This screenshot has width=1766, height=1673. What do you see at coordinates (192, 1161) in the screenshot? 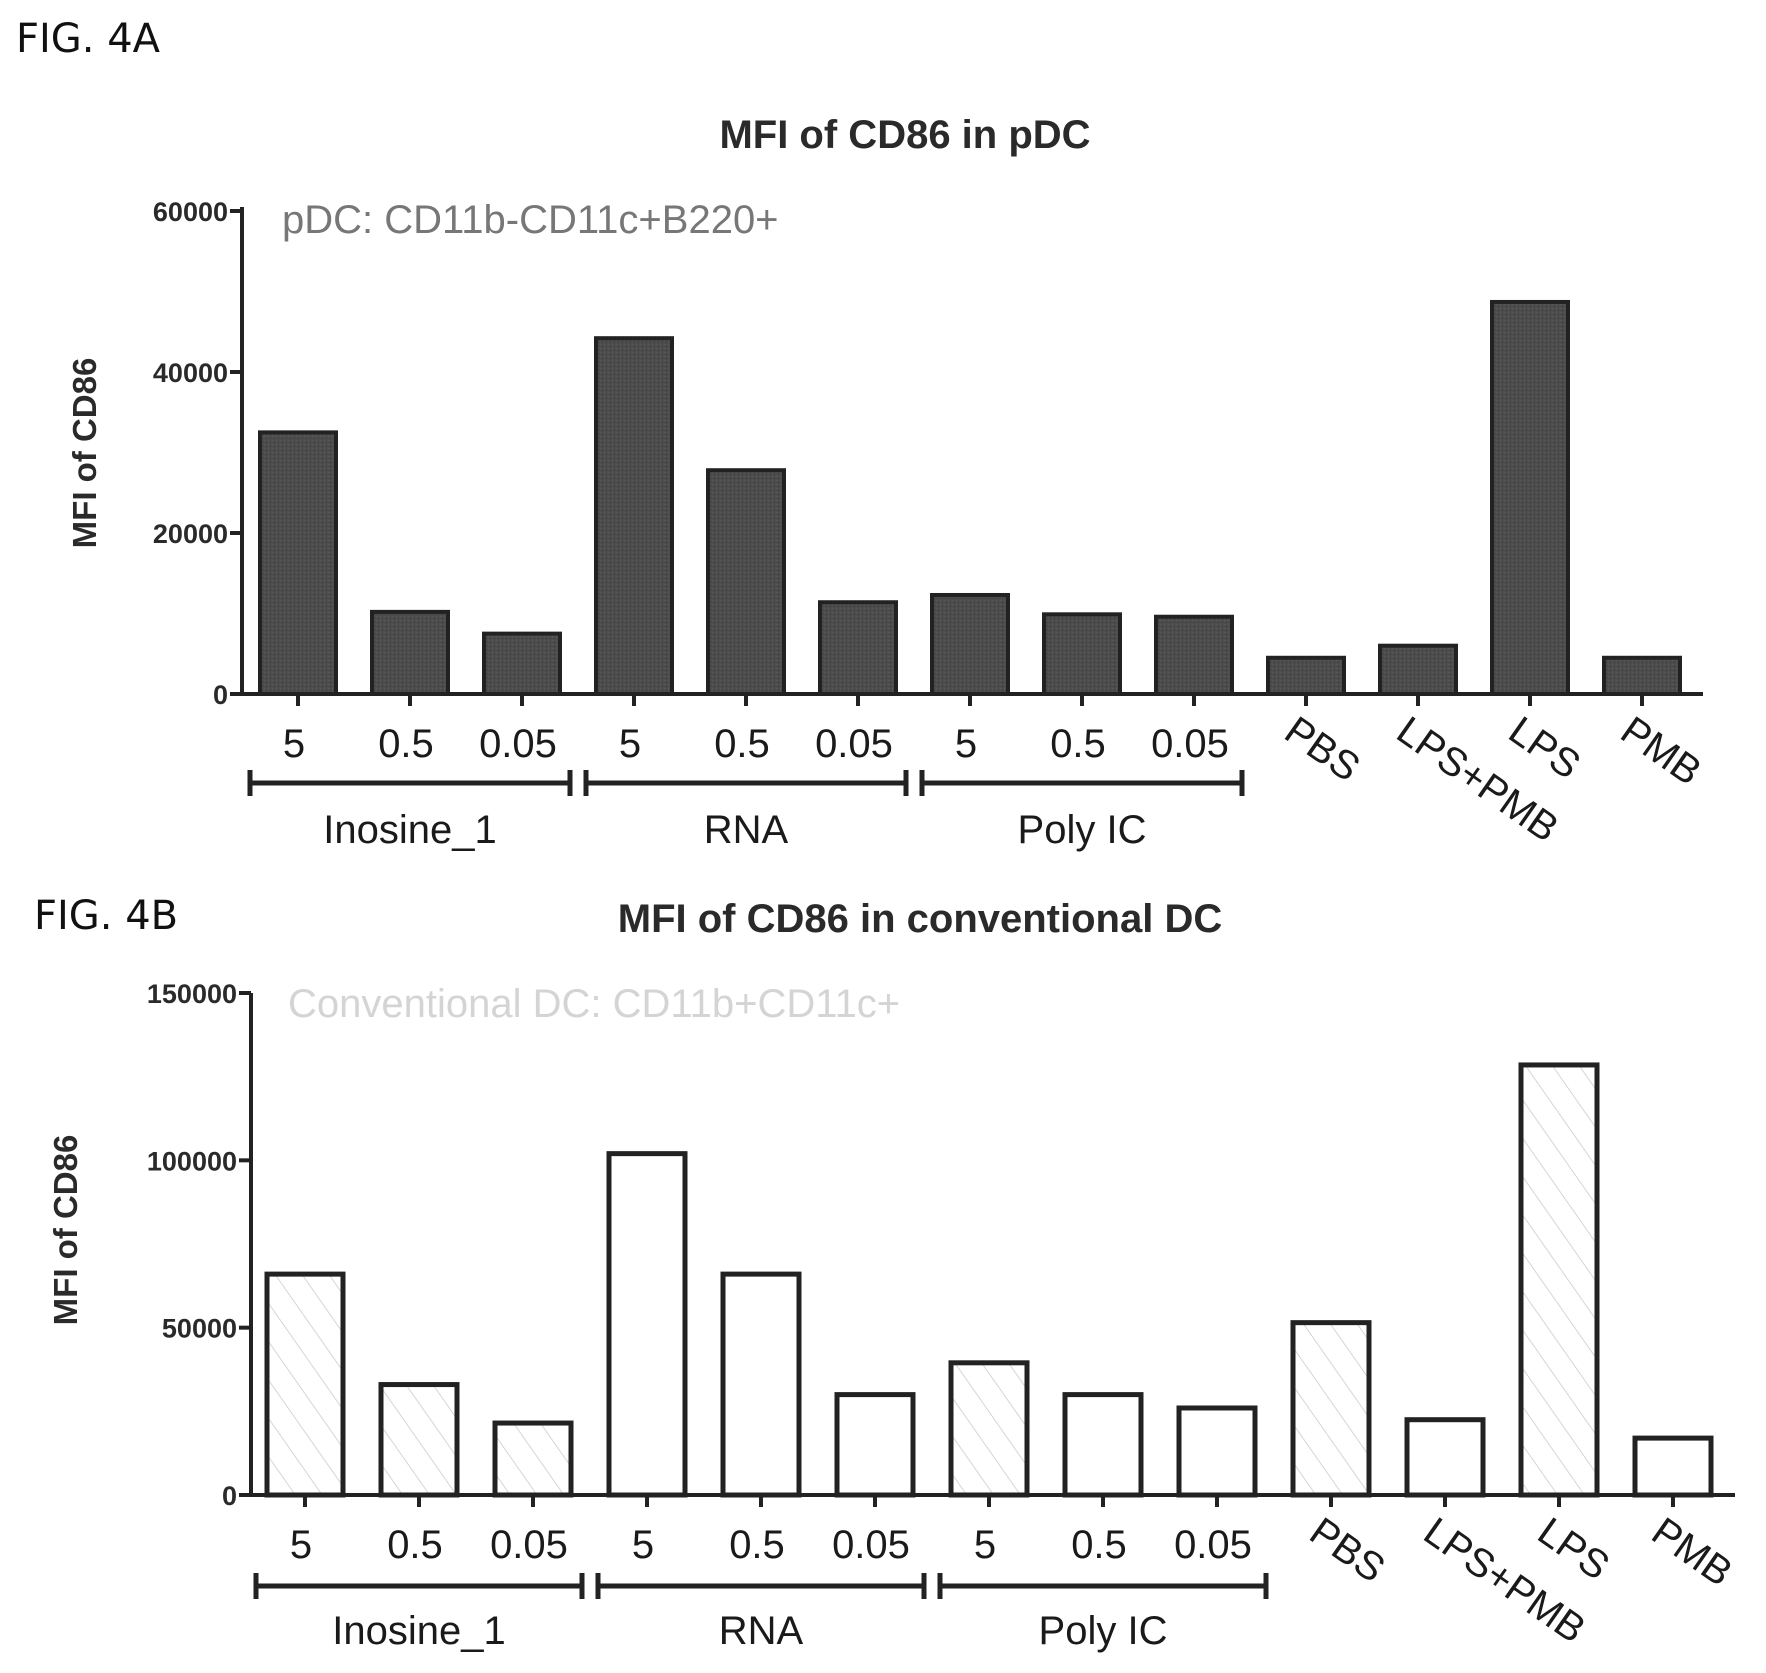
I see `y-tick-label: 100000` at bounding box center [192, 1161].